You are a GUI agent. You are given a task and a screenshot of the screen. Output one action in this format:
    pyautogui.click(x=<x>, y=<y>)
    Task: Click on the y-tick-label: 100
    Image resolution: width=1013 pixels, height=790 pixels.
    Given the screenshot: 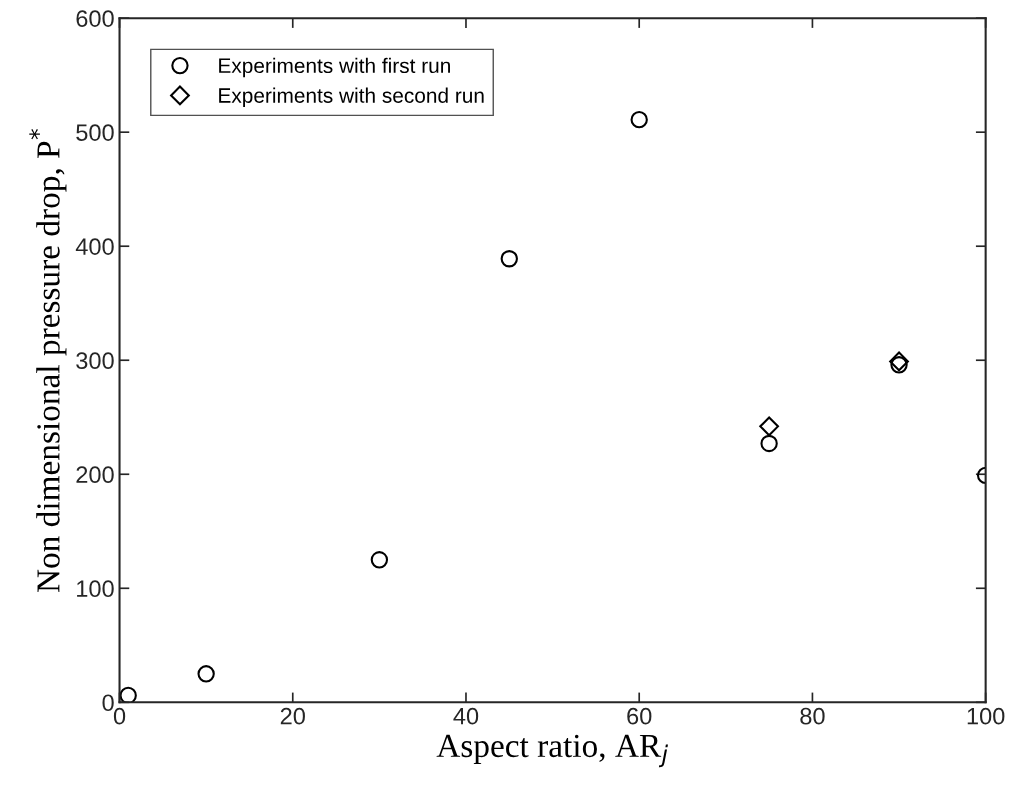 What is the action you would take?
    pyautogui.click(x=95, y=589)
    